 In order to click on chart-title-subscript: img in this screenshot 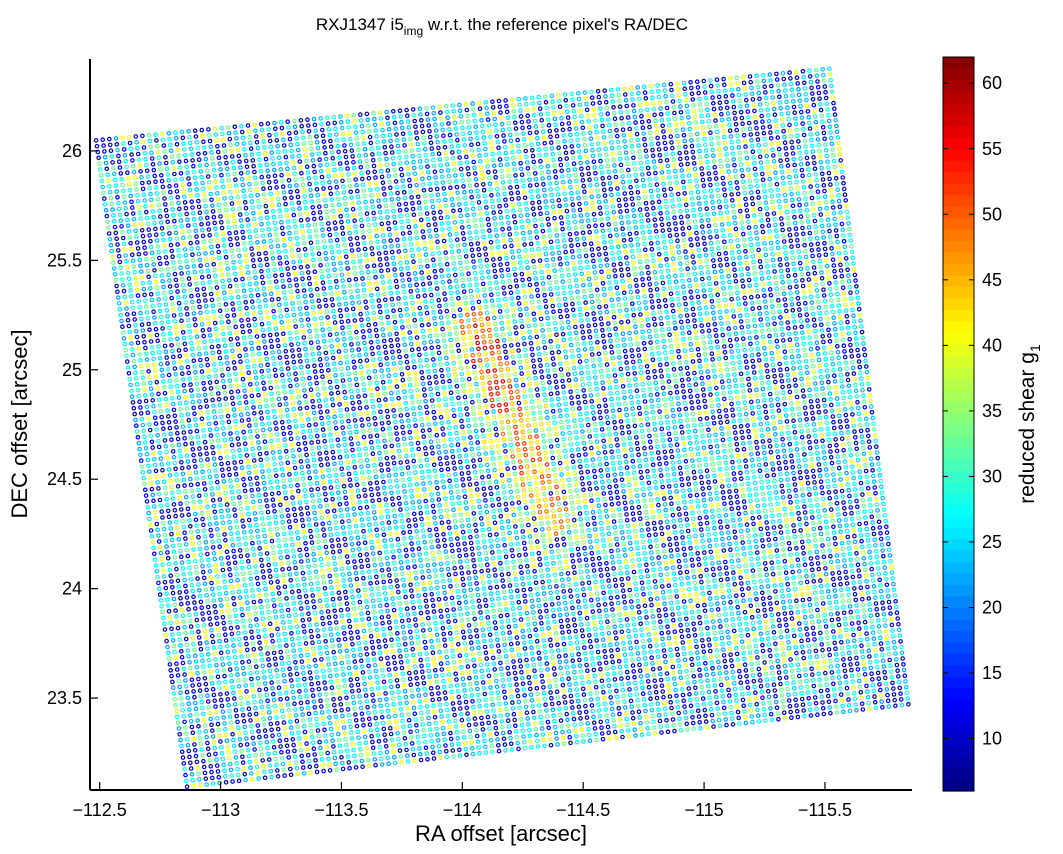, I will do `click(413, 31)`.